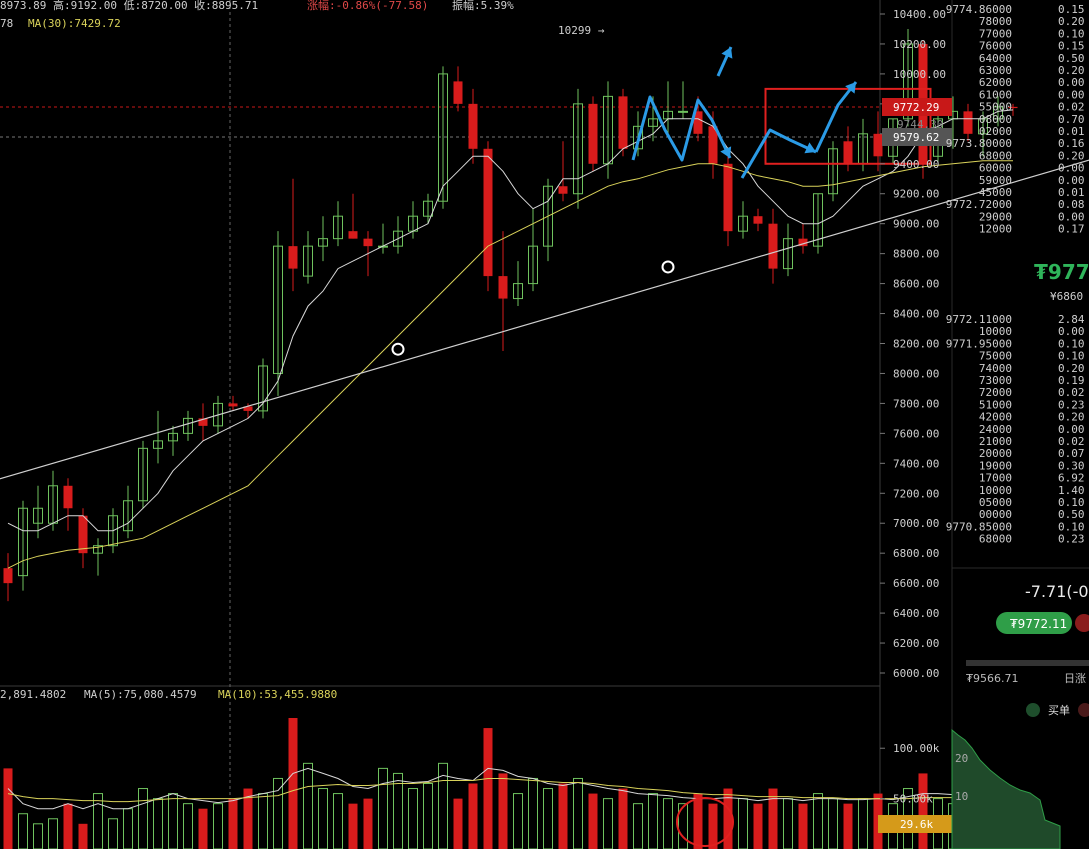 The height and width of the screenshot is (849, 1089). What do you see at coordinates (277, 694) in the screenshot?
I see `volume-ma10-readout: MA(10):53,455.9880` at bounding box center [277, 694].